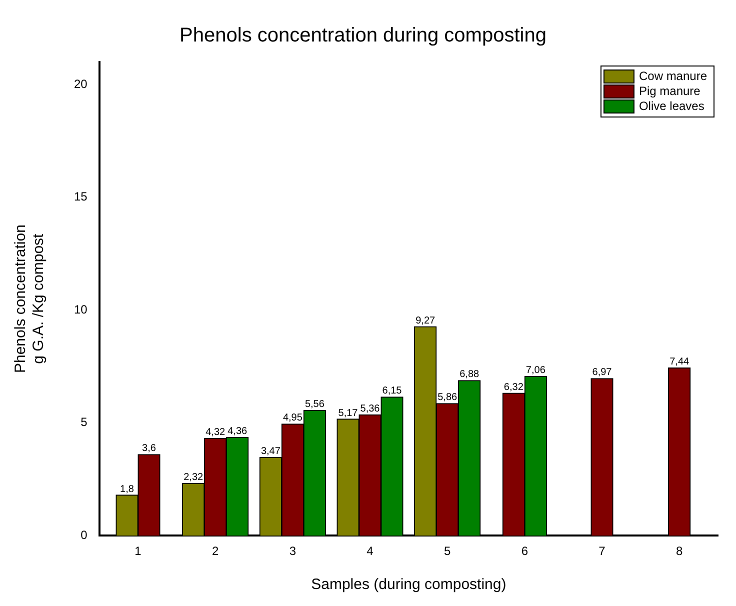 The height and width of the screenshot is (606, 736). Describe the element at coordinates (363, 35) in the screenshot. I see `chart-title: Phenols concentration during composting` at that location.